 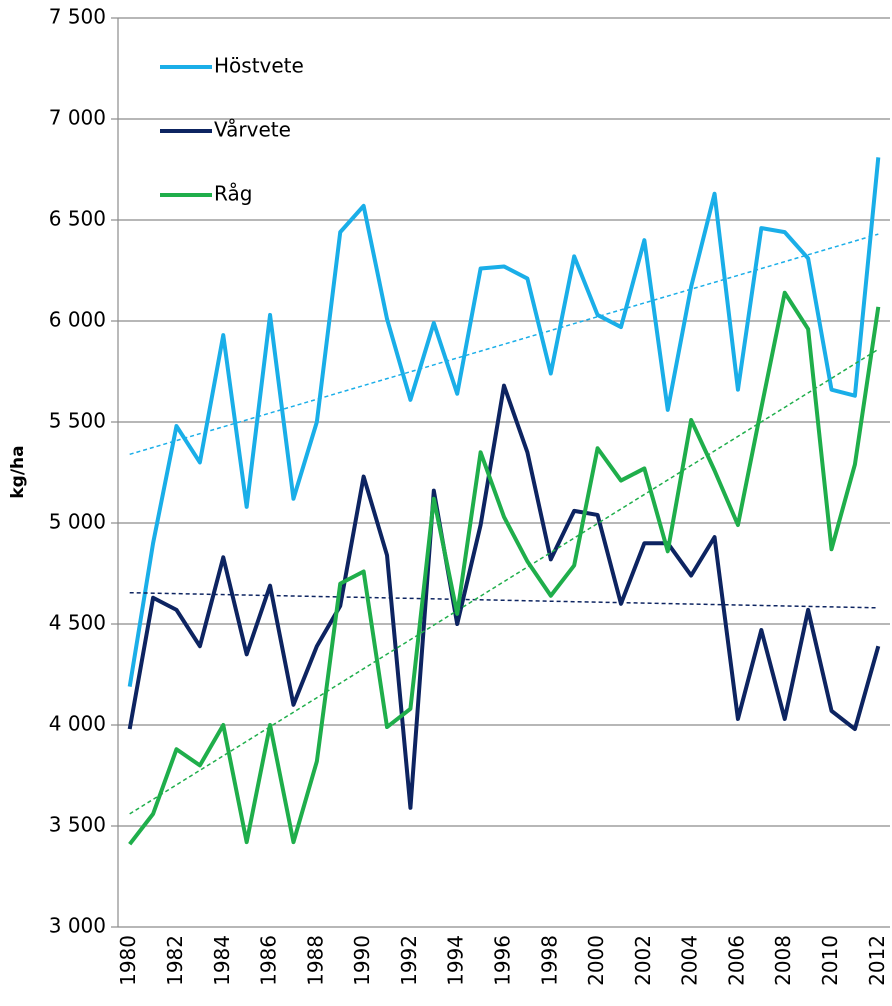 I want to click on x-tick-label: 2010, so click(x=830, y=960).